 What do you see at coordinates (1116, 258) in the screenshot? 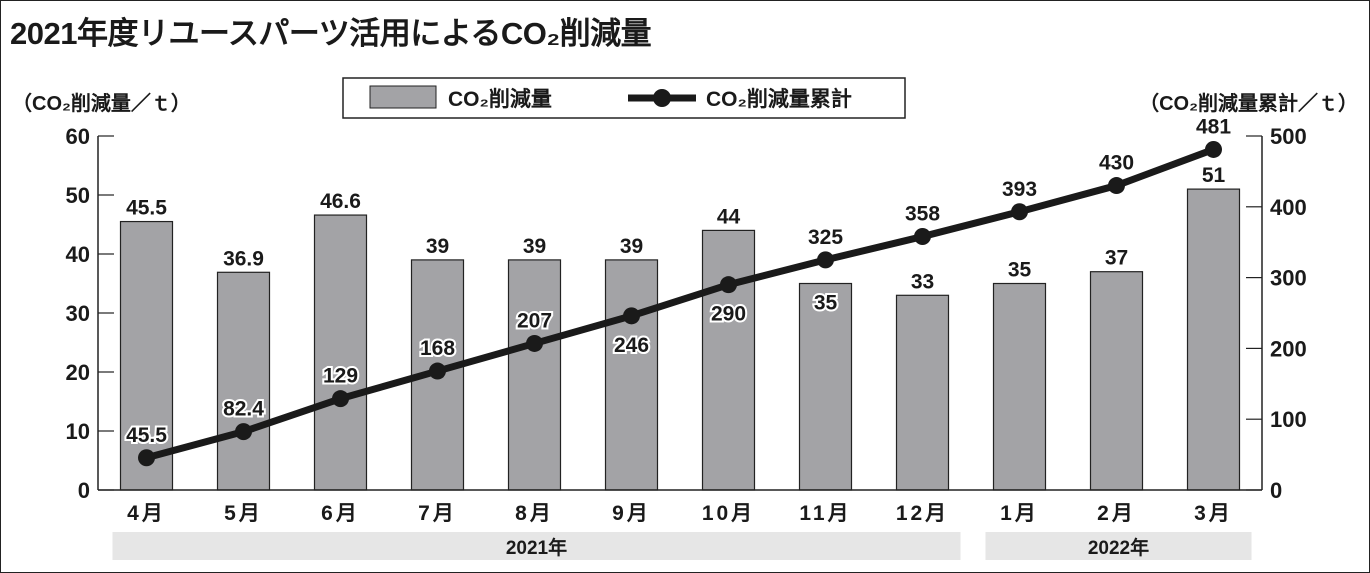
I see `bar-value-label: 37` at bounding box center [1116, 258].